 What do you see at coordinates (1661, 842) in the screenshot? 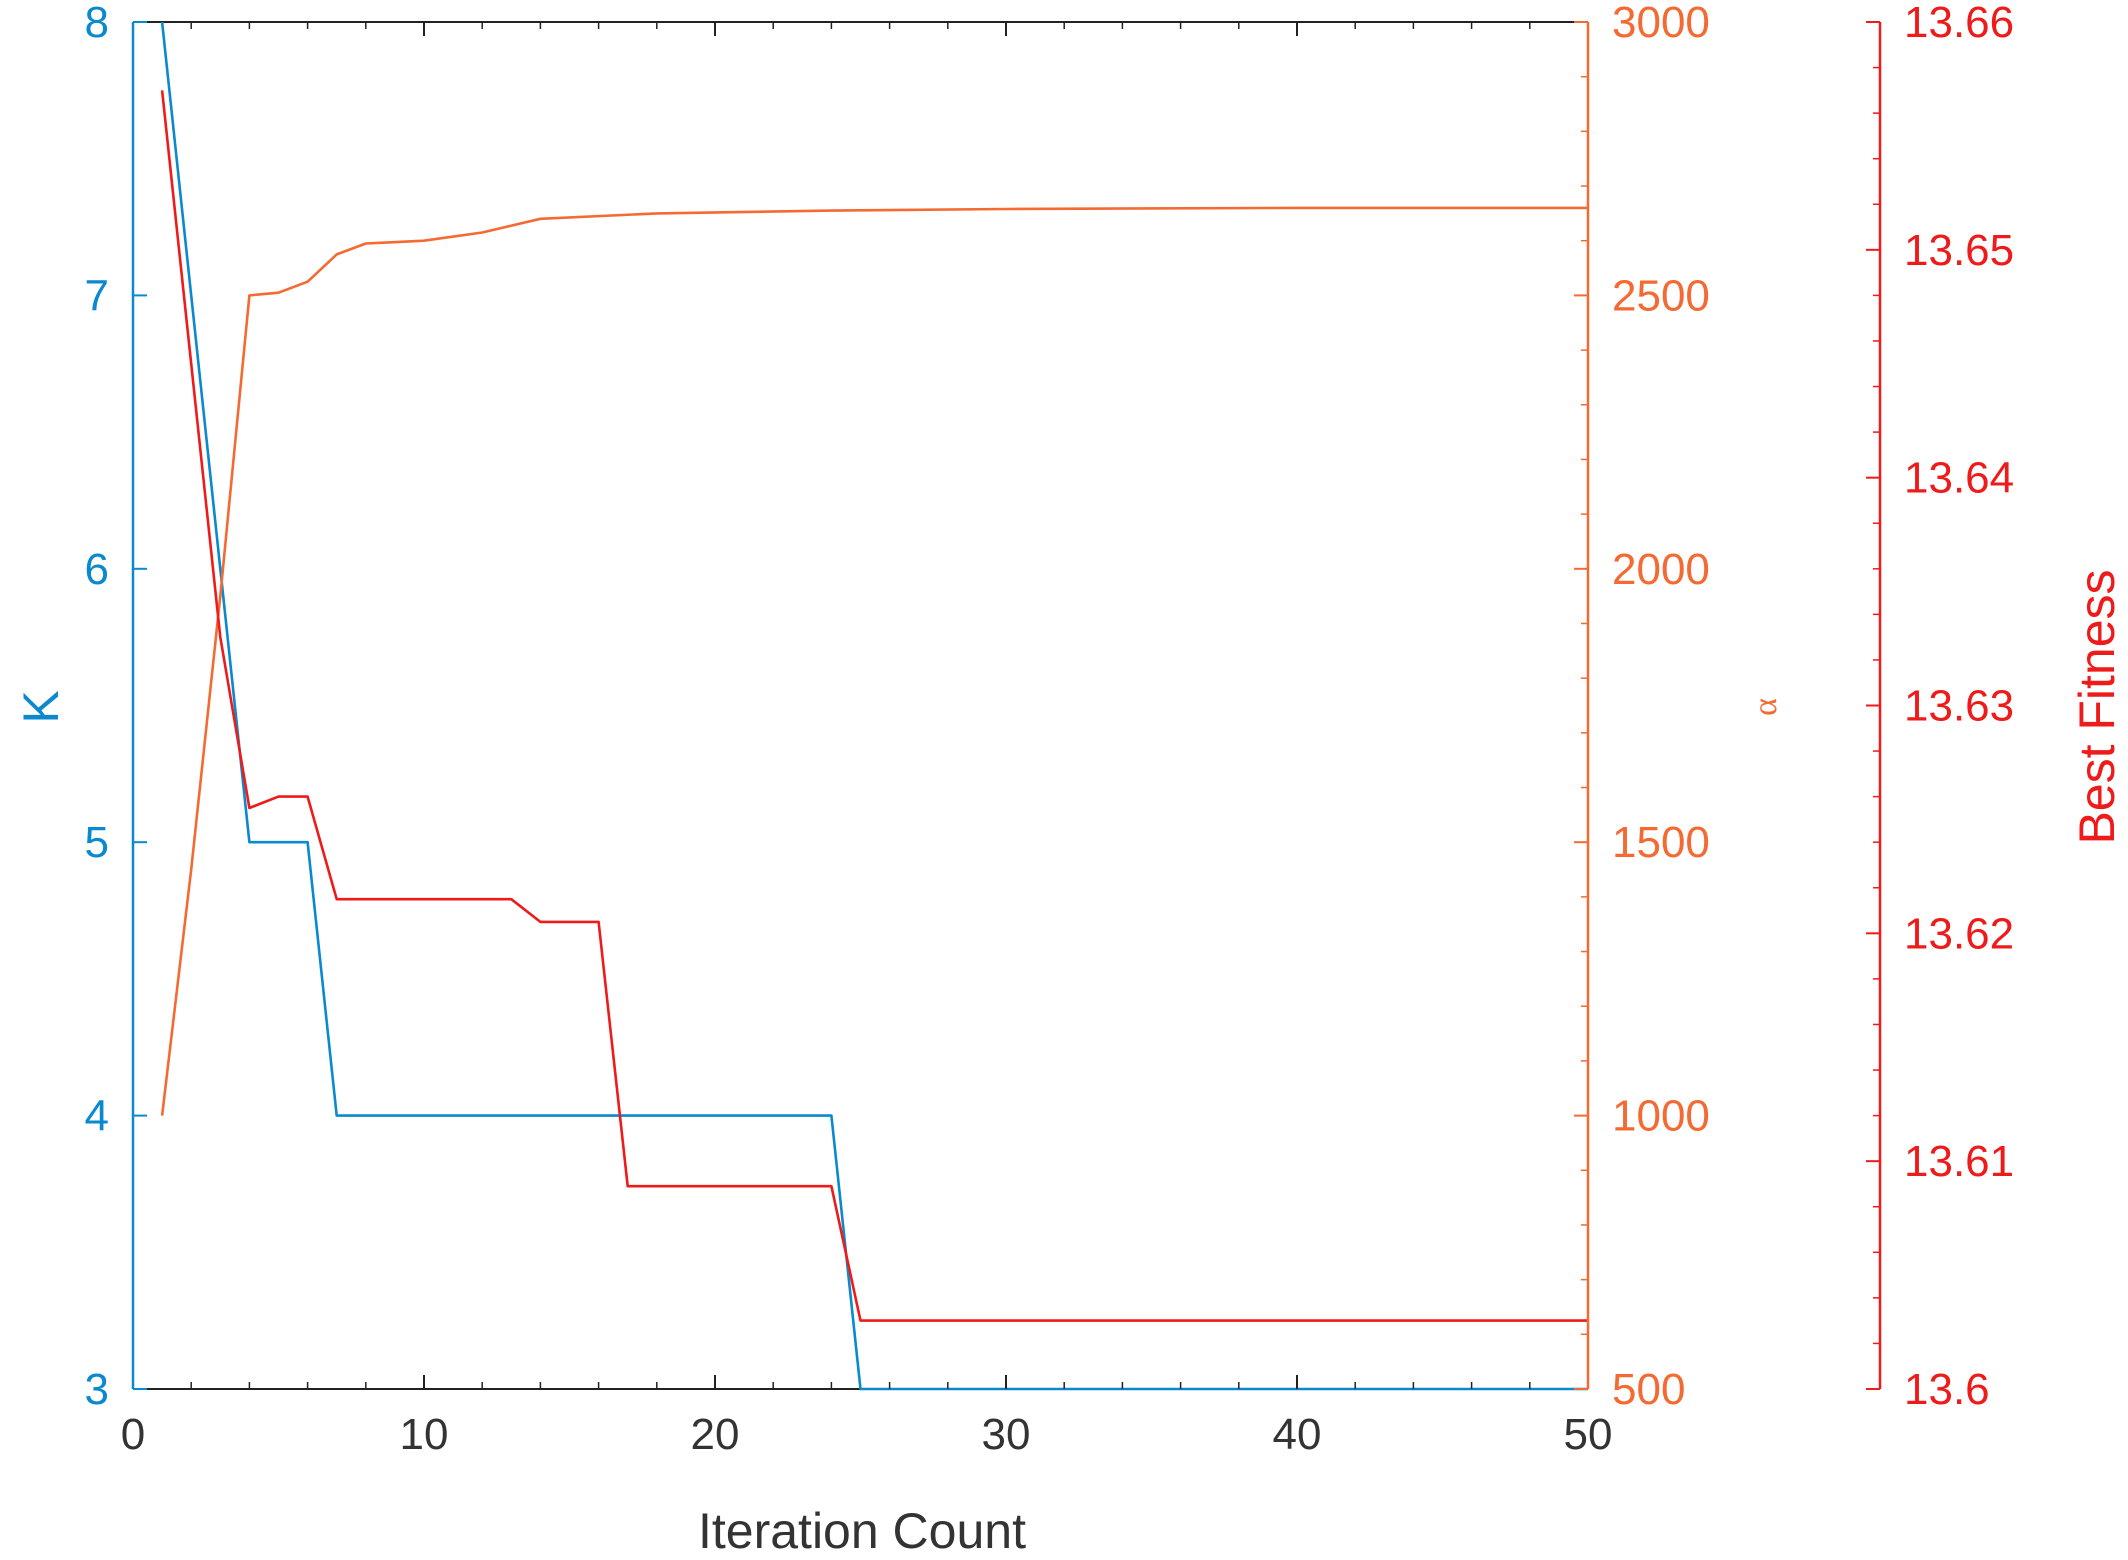
I see `alpha-tick-label: 1500` at bounding box center [1661, 842].